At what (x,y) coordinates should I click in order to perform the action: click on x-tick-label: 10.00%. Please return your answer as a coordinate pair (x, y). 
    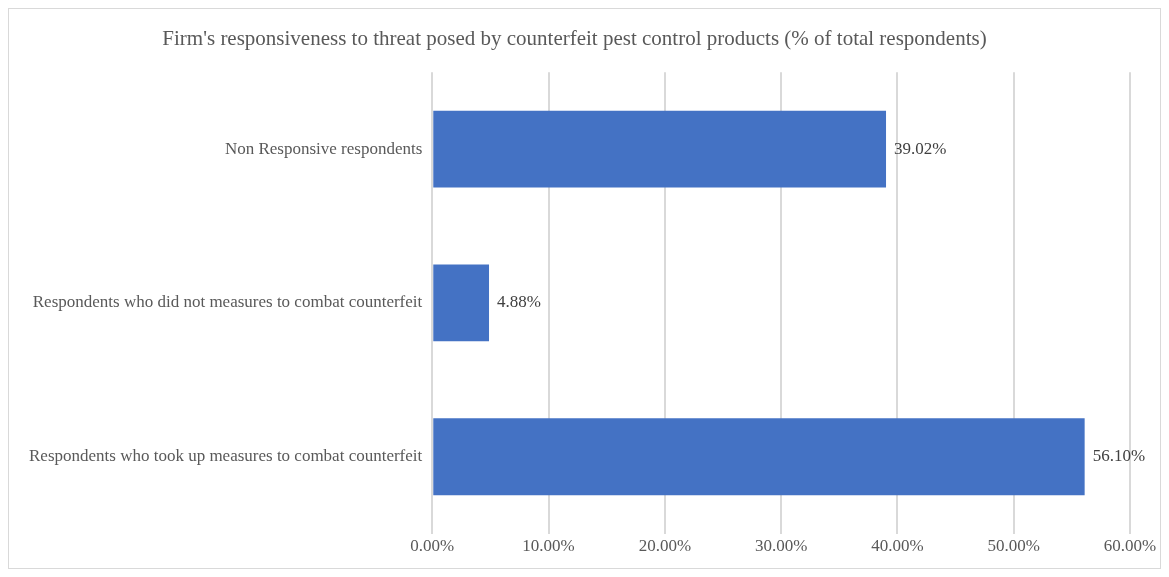
    Looking at the image, I should click on (548, 546).